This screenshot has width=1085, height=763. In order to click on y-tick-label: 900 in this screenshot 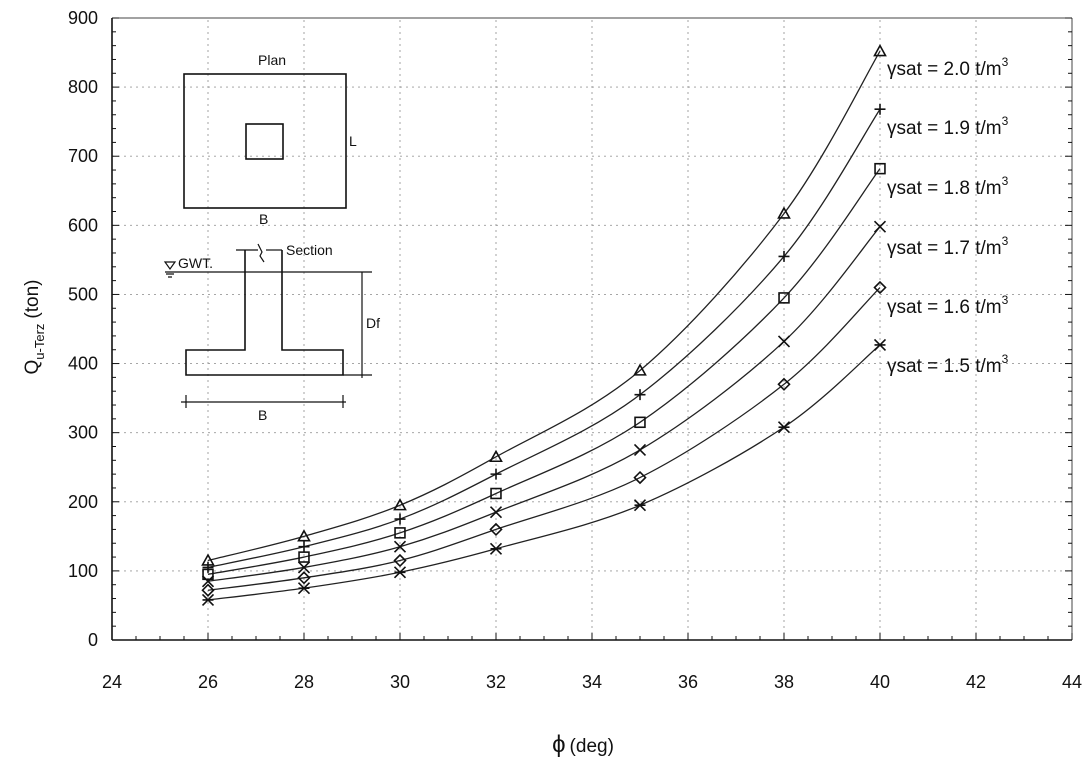, I will do `click(83, 18)`.